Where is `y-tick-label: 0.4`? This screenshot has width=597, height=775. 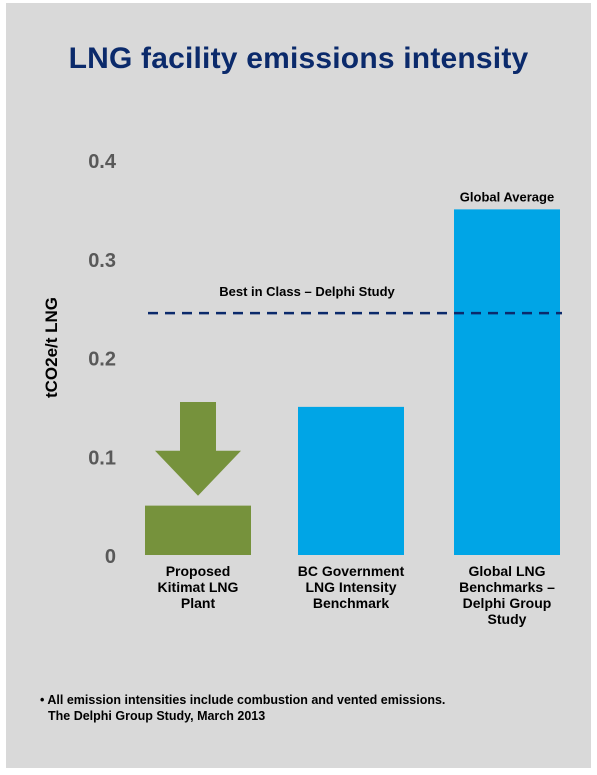
y-tick-label: 0.4 is located at coordinates (102, 162).